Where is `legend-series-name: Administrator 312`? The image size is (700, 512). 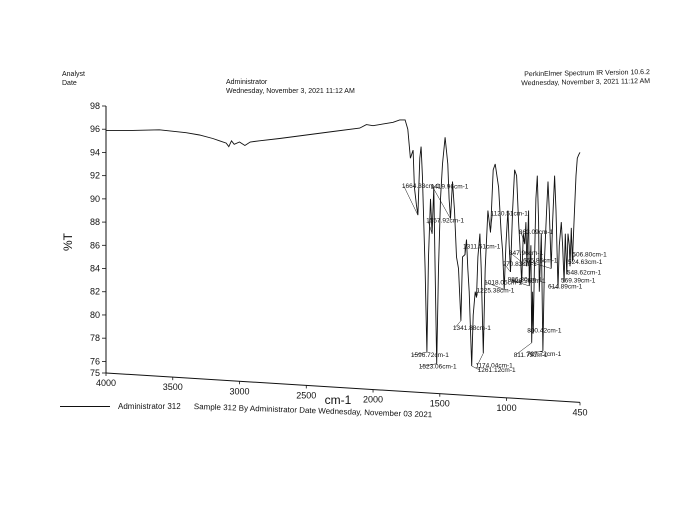
legend-series-name: Administrator 312 is located at coordinates (149, 406).